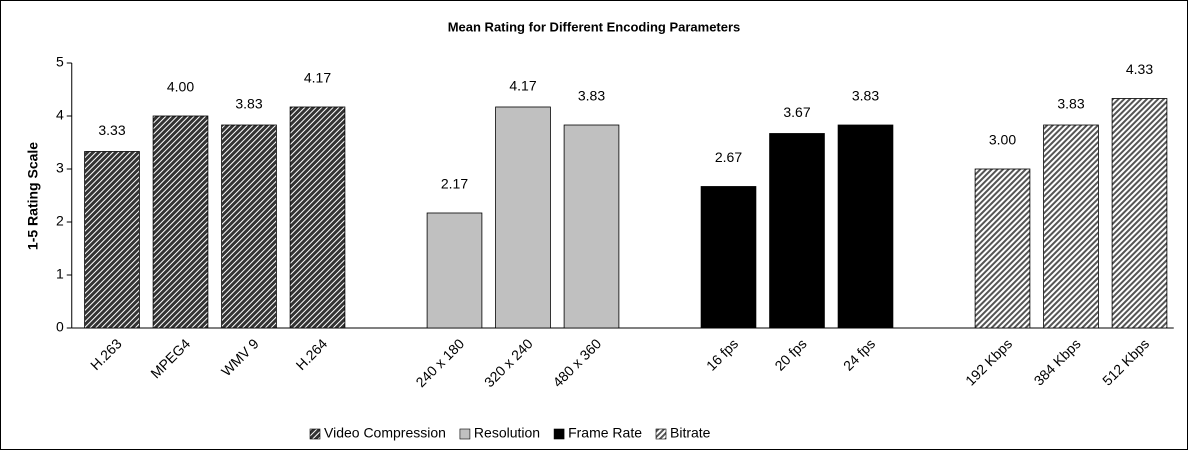 This screenshot has width=1189, height=450. I want to click on x-tick-label: 384 Kbps, so click(1057, 361).